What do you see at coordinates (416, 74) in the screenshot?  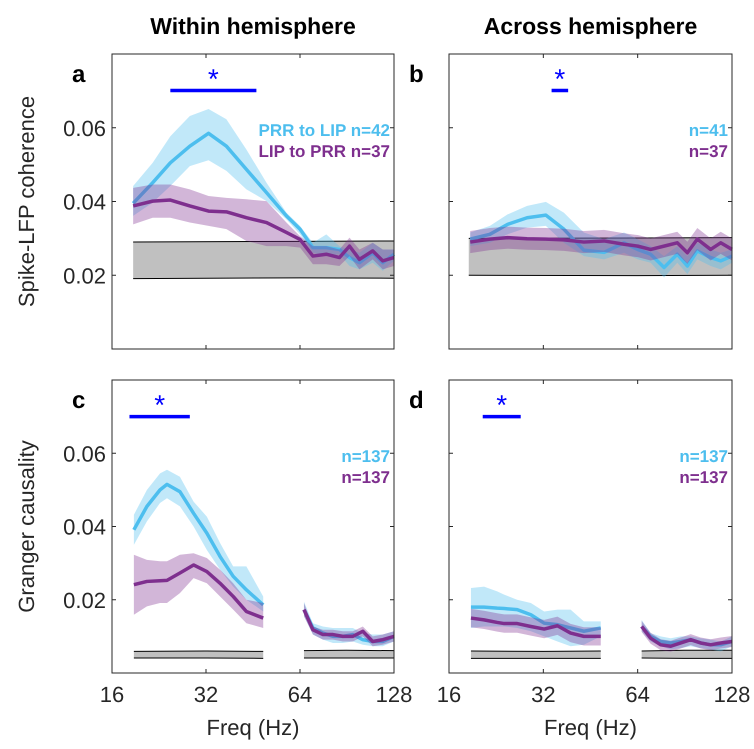 I see `text: b` at bounding box center [416, 74].